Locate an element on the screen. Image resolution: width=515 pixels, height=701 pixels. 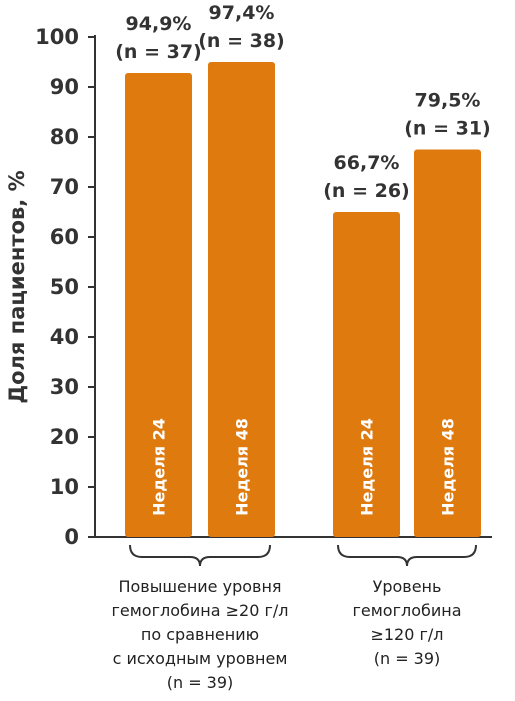
bar-n-label: (n = 26) is located at coordinates (366, 191).